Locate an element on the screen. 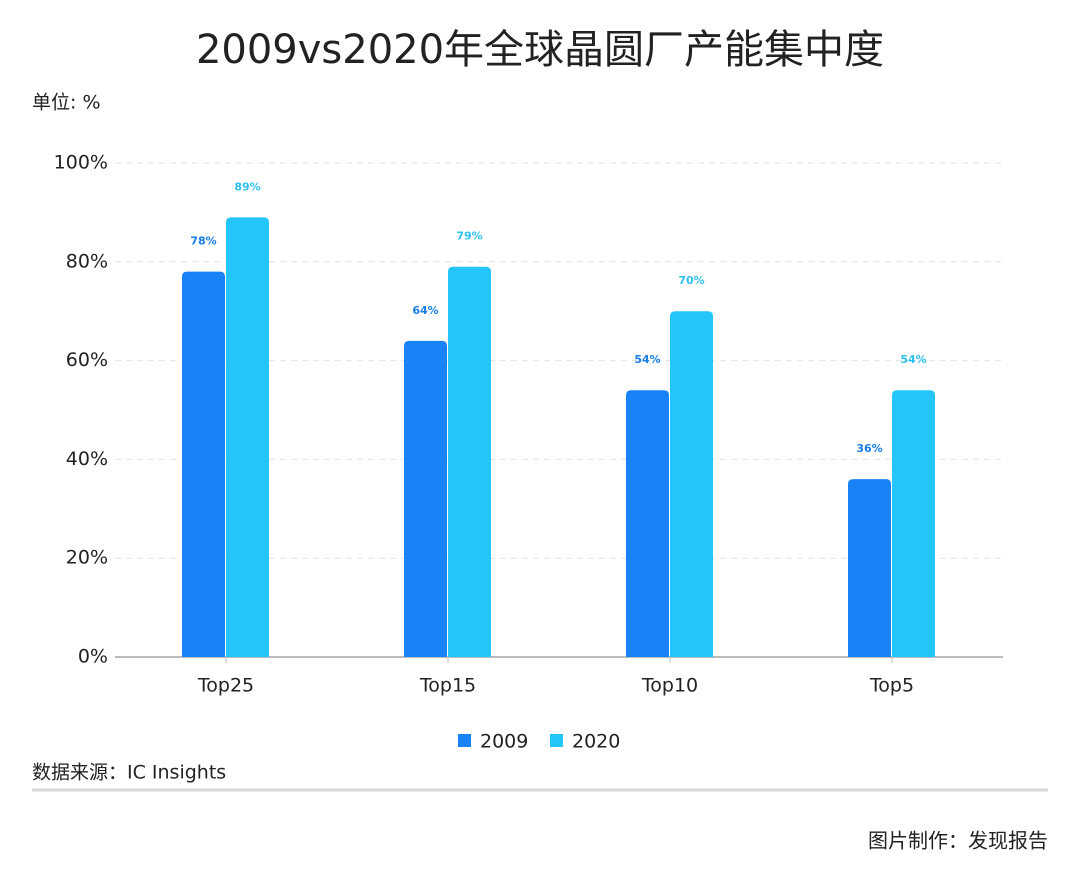 This screenshot has height=889, width=1080. data-label: 36% is located at coordinates (869, 448).